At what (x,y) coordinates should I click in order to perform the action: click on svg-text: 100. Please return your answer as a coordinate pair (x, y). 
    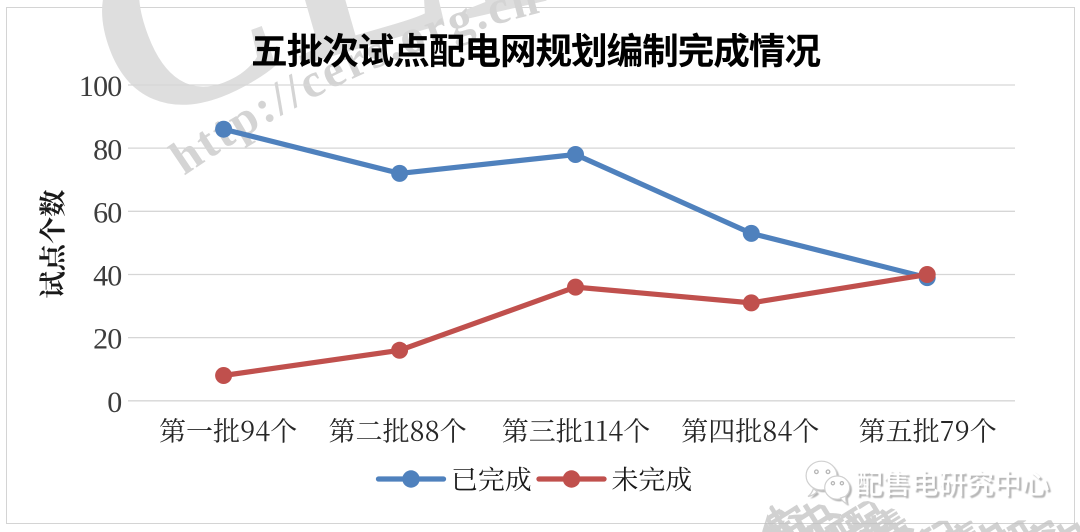
    Looking at the image, I should click on (100, 86).